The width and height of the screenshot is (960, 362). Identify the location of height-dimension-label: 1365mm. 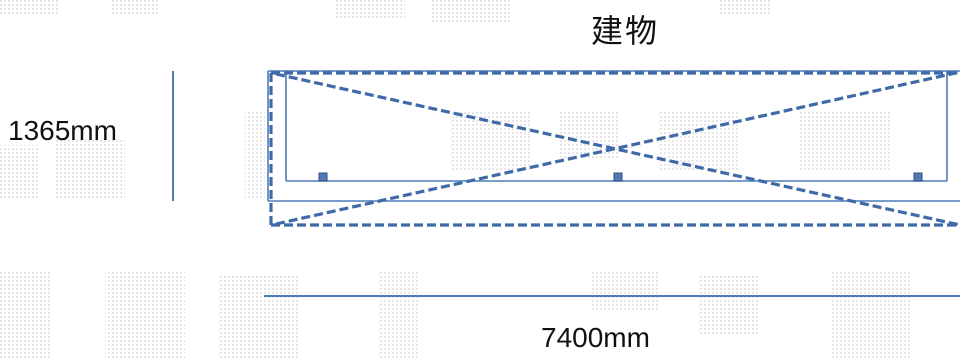
(62, 130).